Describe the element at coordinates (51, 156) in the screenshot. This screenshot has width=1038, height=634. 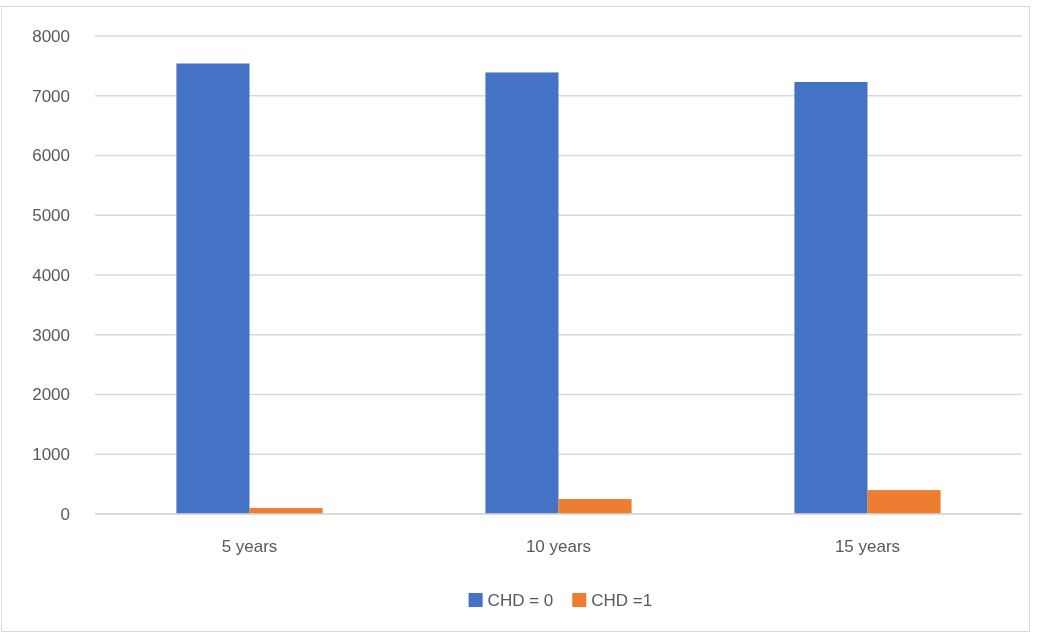
I see `y-tick-label: 6000` at that location.